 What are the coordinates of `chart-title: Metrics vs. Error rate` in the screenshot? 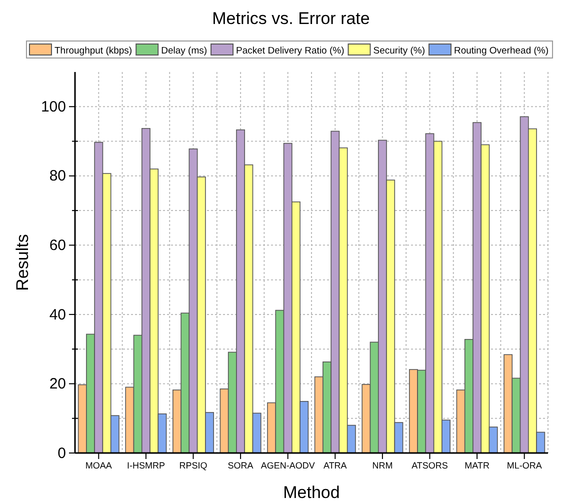 It's located at (291, 18).